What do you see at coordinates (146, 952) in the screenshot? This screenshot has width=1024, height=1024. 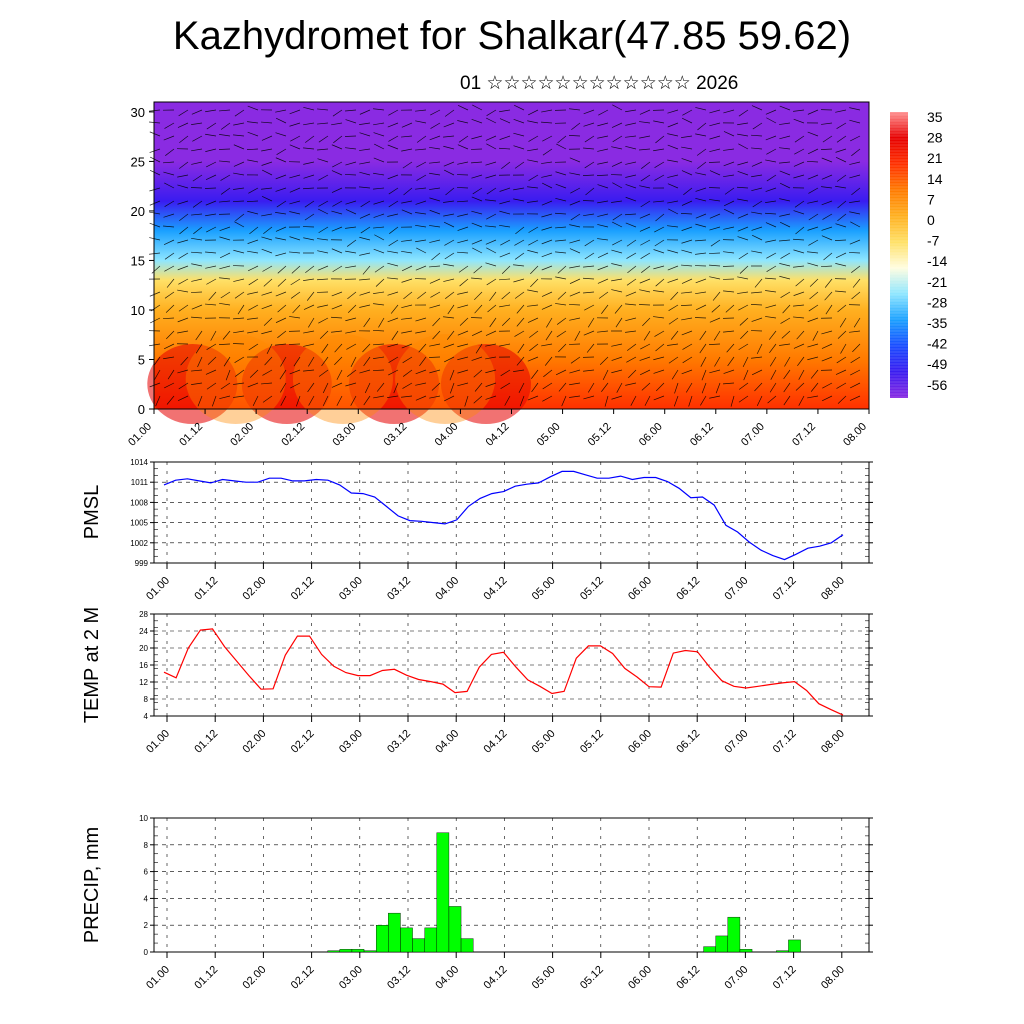 I see `panel4-ytick-label: 0` at bounding box center [146, 952].